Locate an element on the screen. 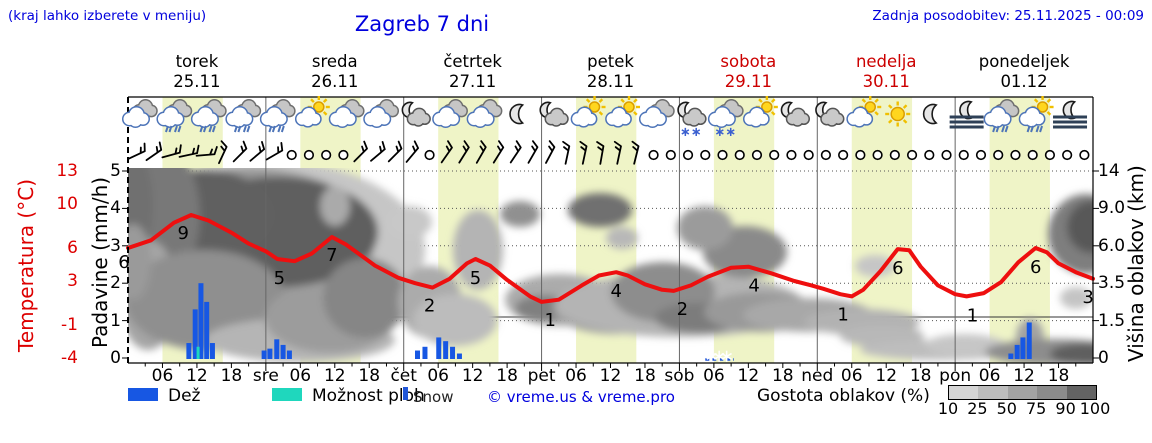 The height and width of the screenshot is (443, 1152). precip-tick-label: 0 is located at coordinates (115, 358).